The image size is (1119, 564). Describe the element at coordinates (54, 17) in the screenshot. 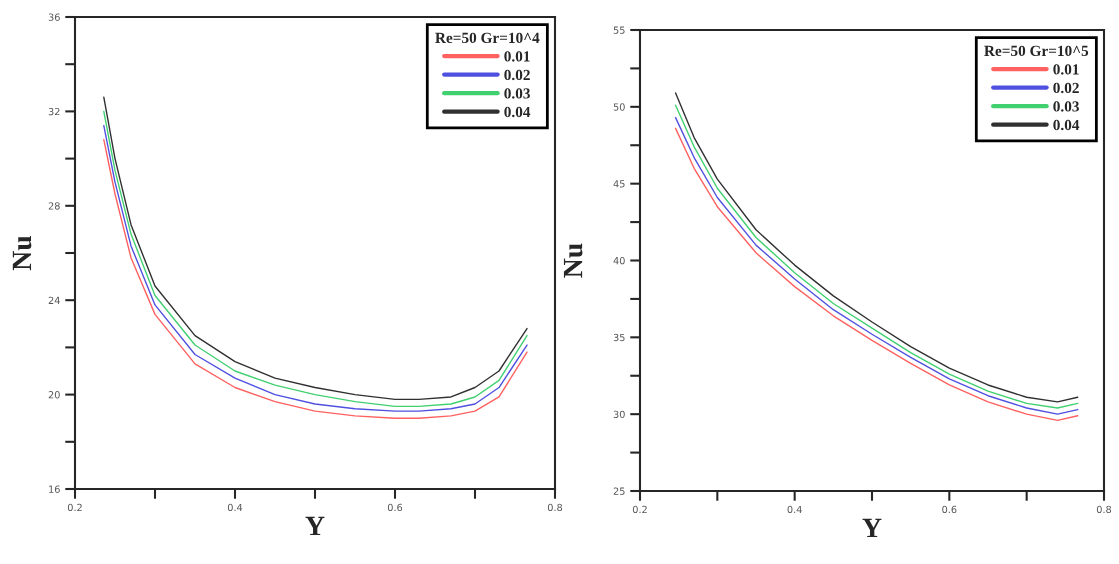

I see `y-tick-label: 36` at that location.